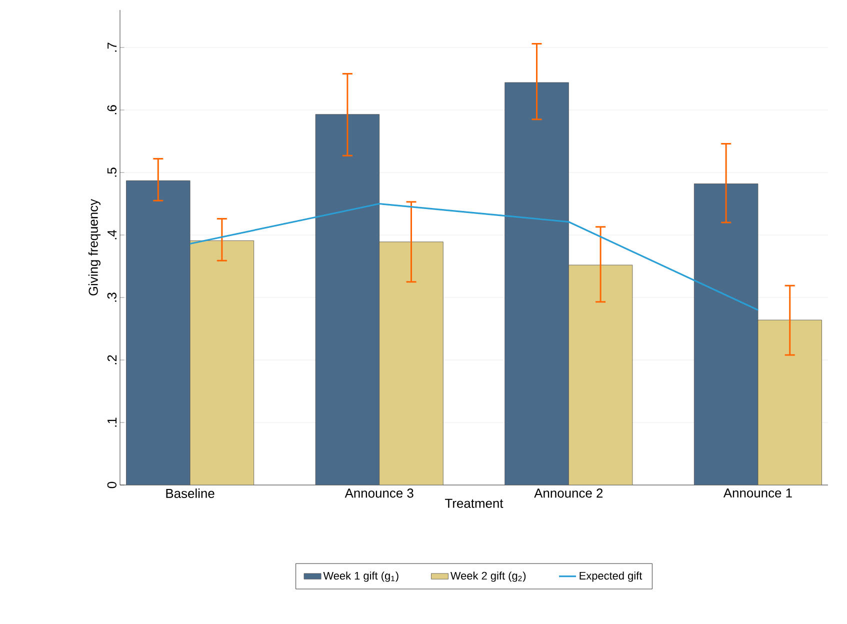 The image size is (847, 624). What do you see at coordinates (112, 235) in the screenshot?
I see `y-tick-label: .4` at bounding box center [112, 235].